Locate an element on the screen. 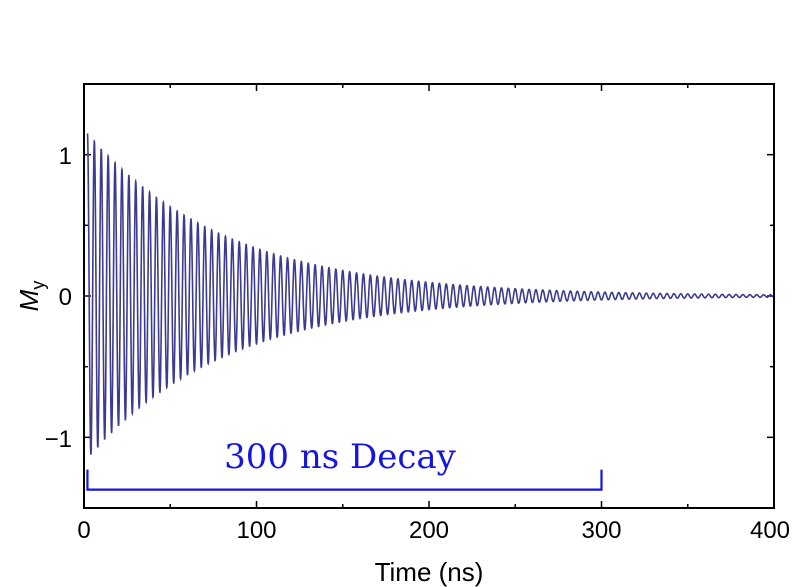 Image resolution: width=800 pixels, height=587 pixels. y-tick-label: 1 is located at coordinates (65, 156).